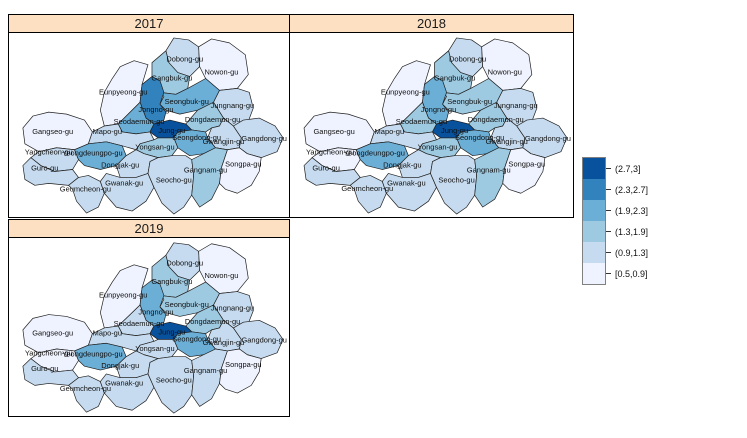  I want to click on facet-title: 2019, so click(149, 228).